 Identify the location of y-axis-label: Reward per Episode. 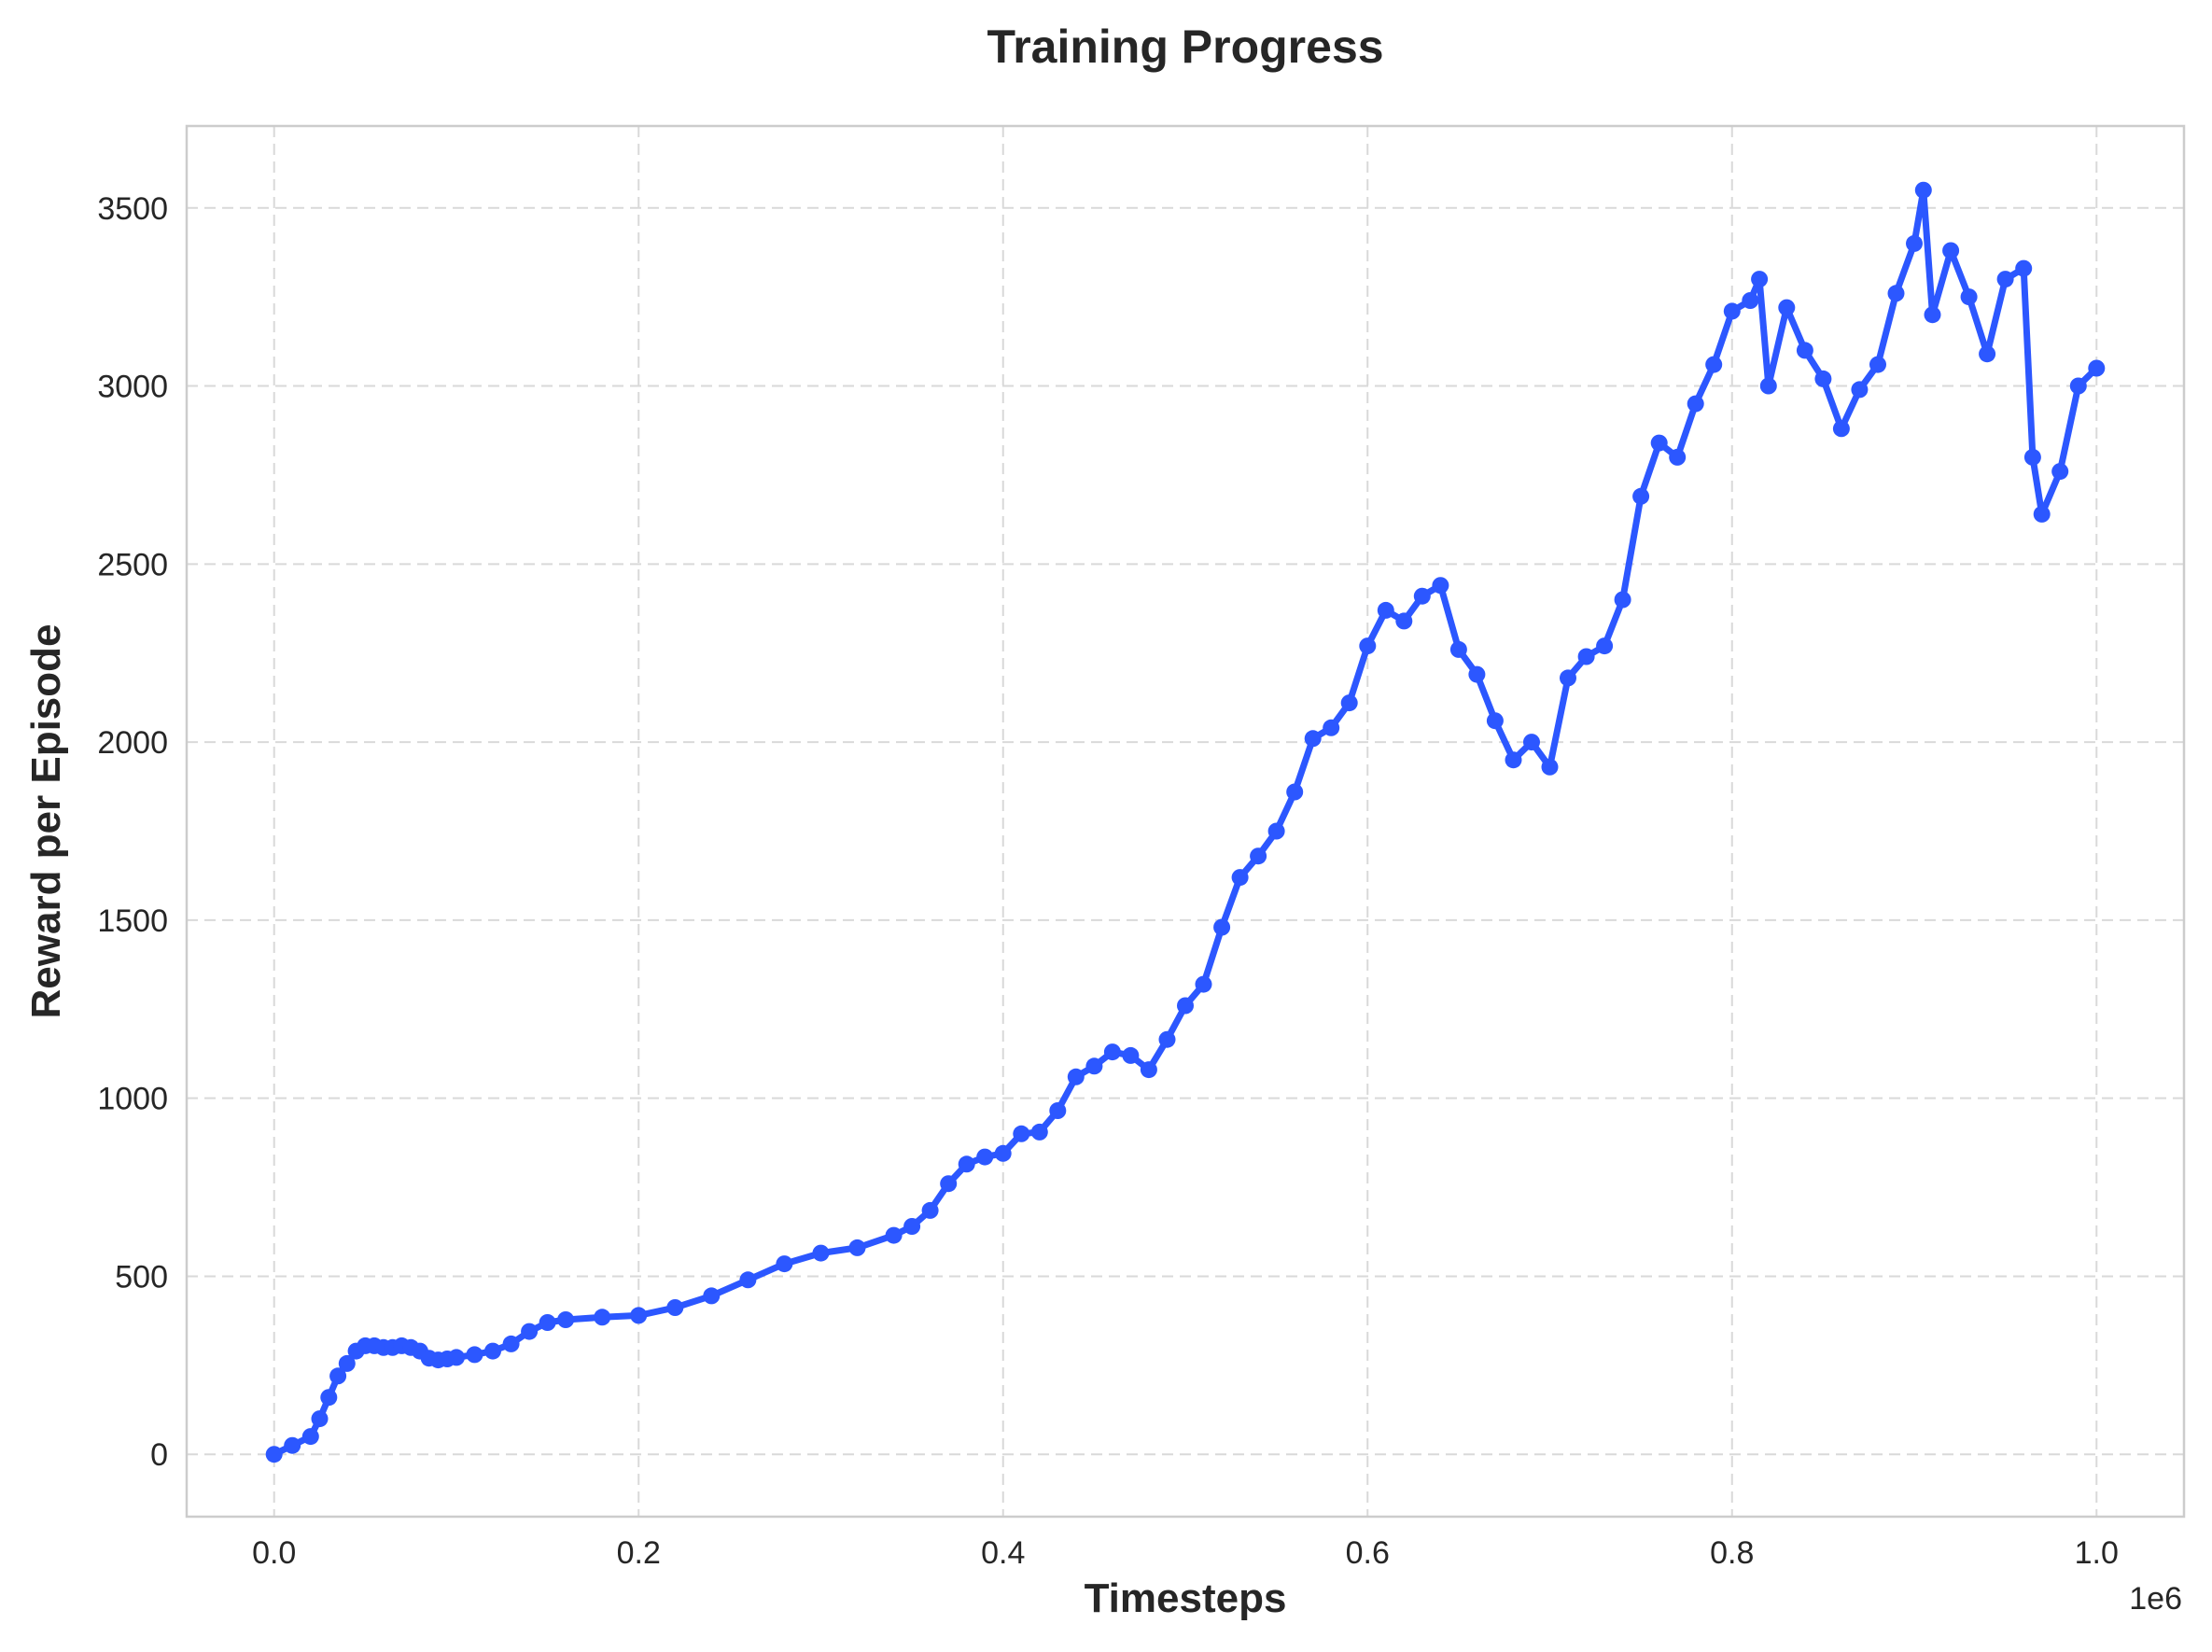
(46, 820).